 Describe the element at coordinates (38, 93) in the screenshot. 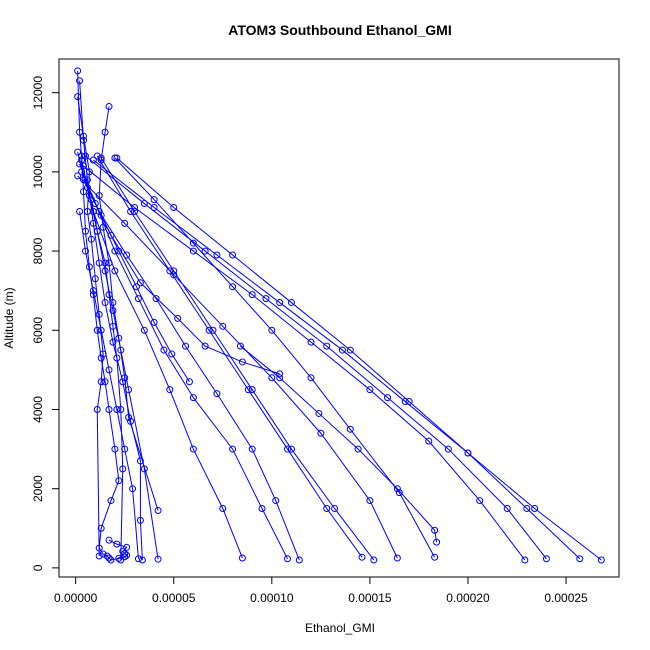

I see `y-tick-label: 12000` at that location.